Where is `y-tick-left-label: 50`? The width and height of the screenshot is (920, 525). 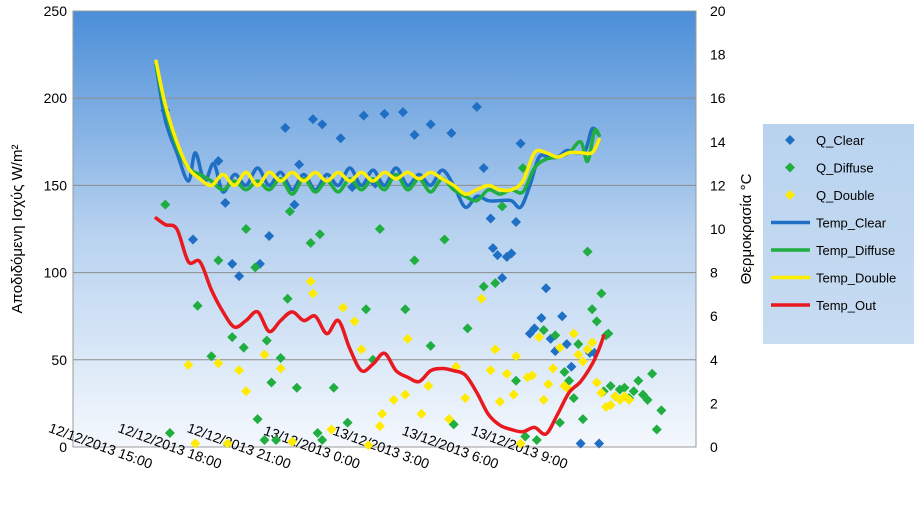
y-tick-left-label: 50 is located at coordinates (59, 360).